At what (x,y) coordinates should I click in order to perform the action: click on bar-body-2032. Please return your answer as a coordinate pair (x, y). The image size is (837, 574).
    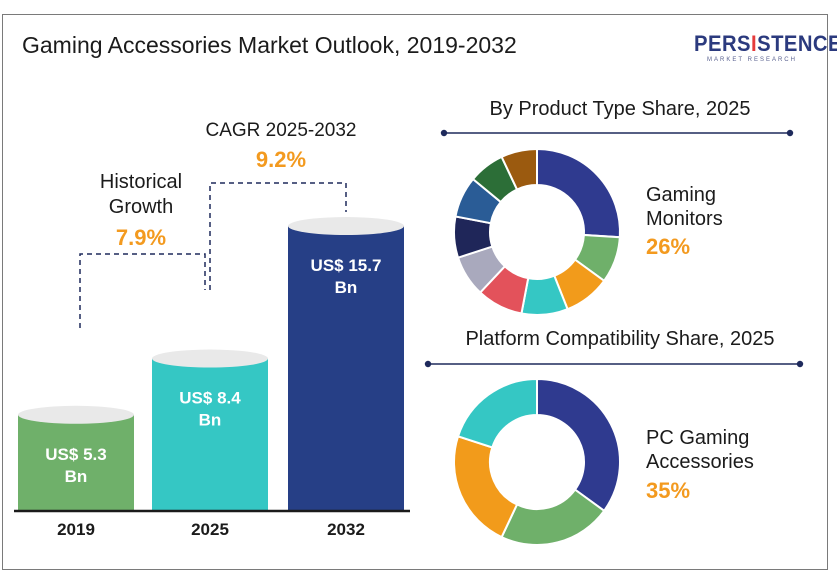
    Looking at the image, I should click on (346, 369).